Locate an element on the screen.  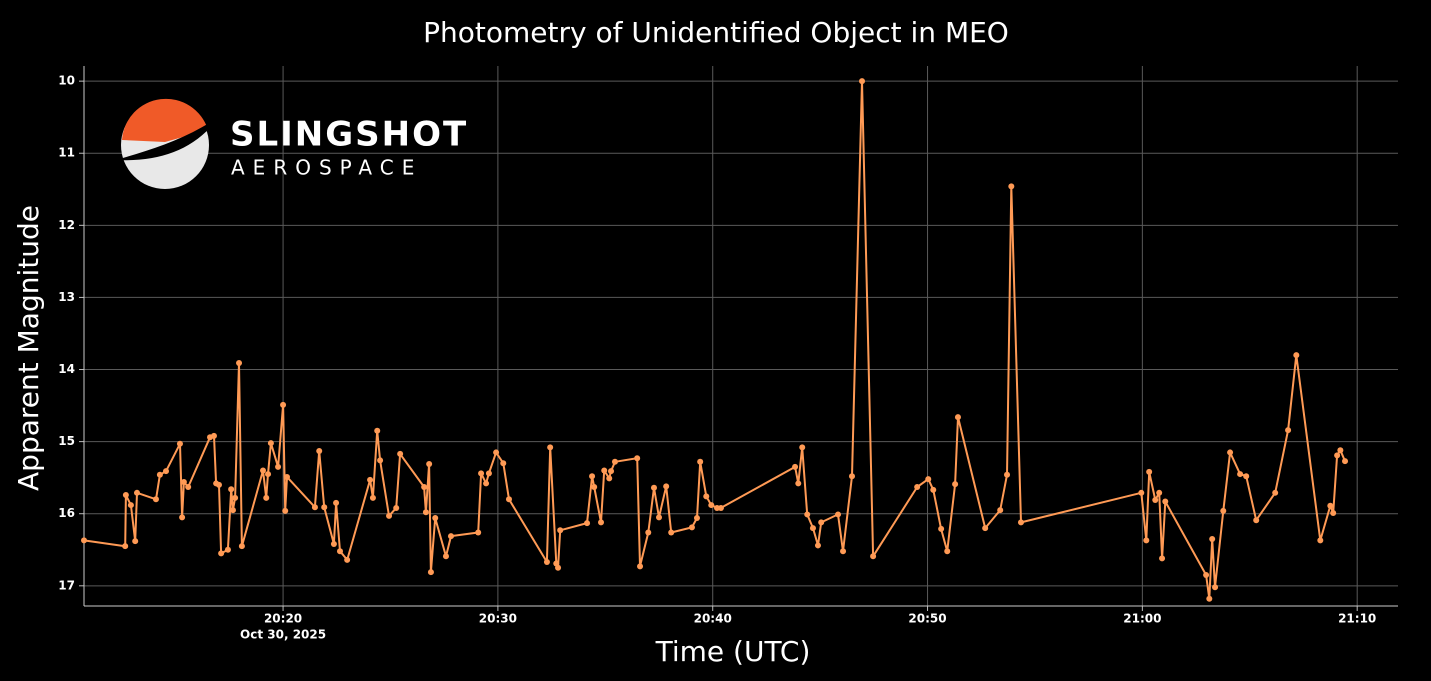
logo: SLINGSHOT AEROSPACE is located at coordinates (292, 143).